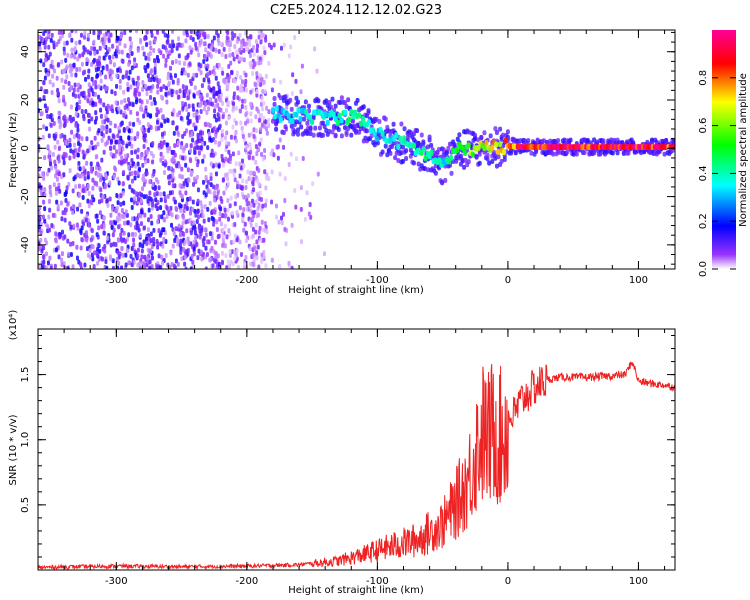 This screenshot has height=600, width=750. Describe the element at coordinates (13, 150) in the screenshot. I see `spectrogram-y-axis-label: Frequency (Hz)` at that location.